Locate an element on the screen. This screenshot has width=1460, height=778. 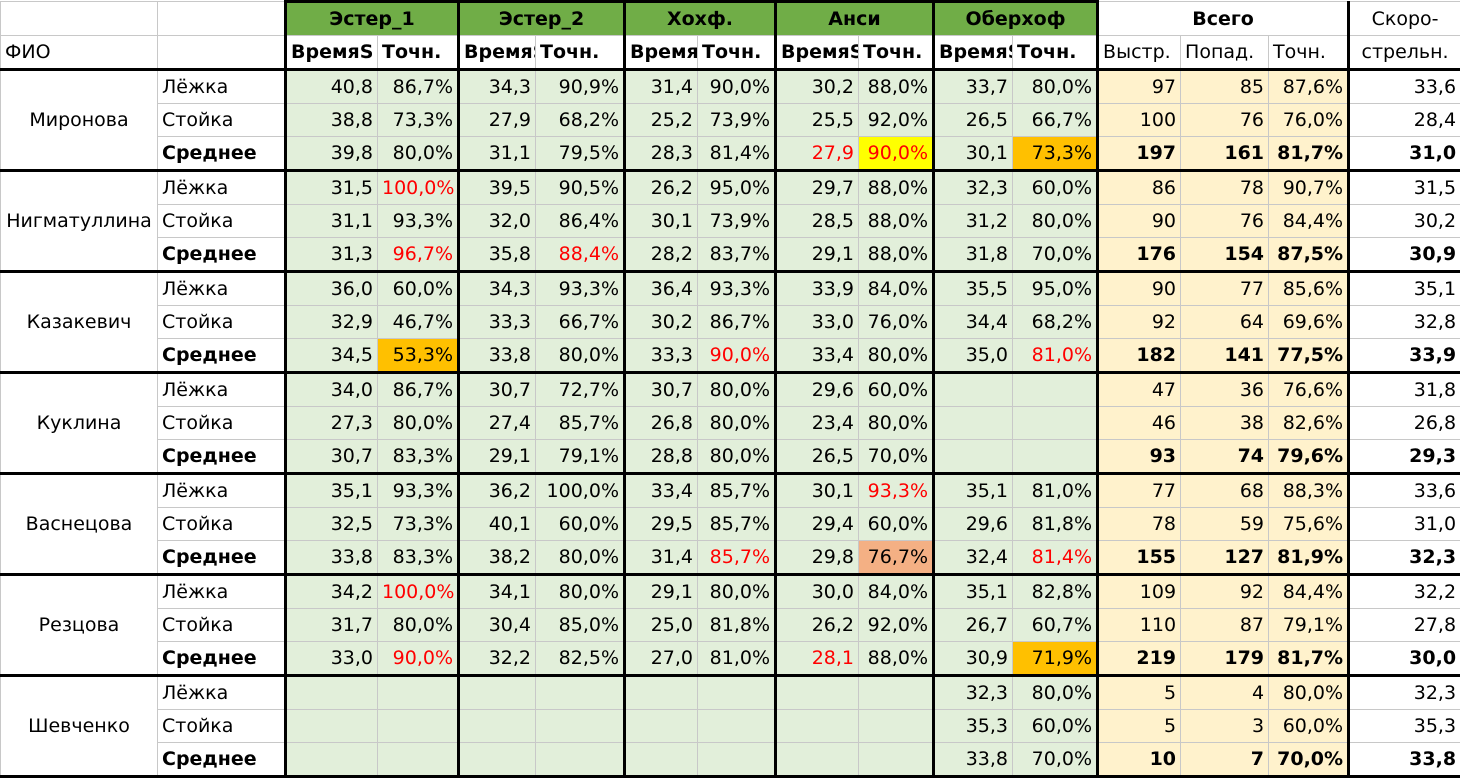
time-cell: 31,2 is located at coordinates (973, 221).